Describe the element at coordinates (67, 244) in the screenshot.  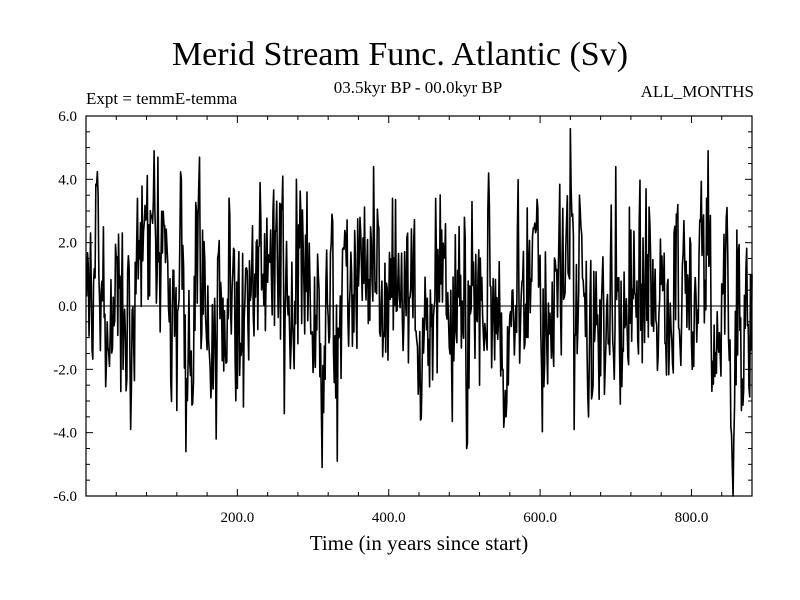
I see `y-tick-label: 2.0` at that location.